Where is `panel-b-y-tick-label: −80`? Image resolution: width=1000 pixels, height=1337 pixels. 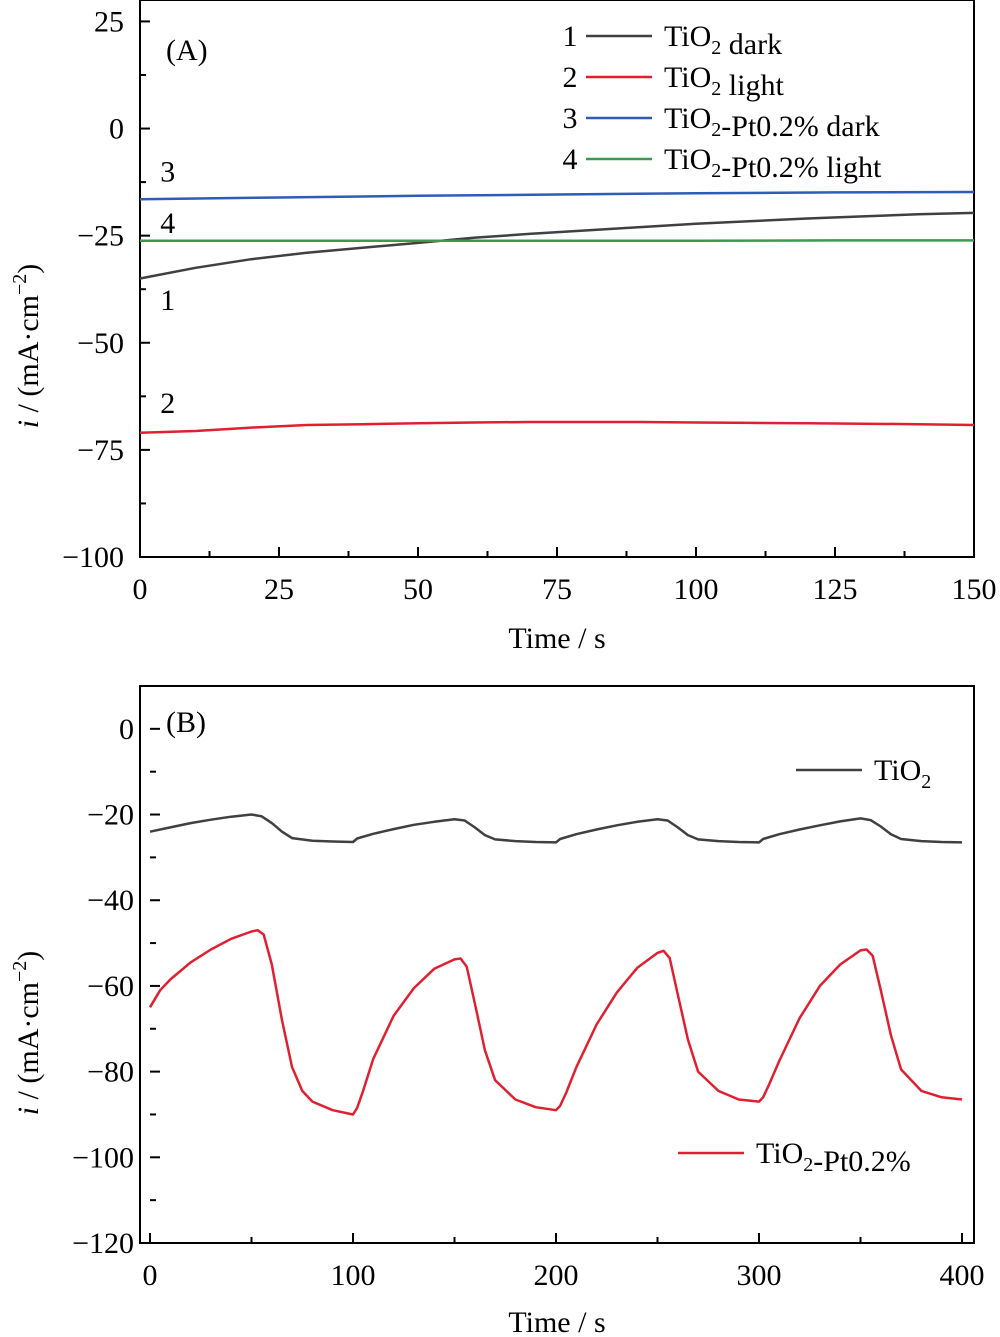
panel-b-y-tick-label: −80 is located at coordinates (110, 1072).